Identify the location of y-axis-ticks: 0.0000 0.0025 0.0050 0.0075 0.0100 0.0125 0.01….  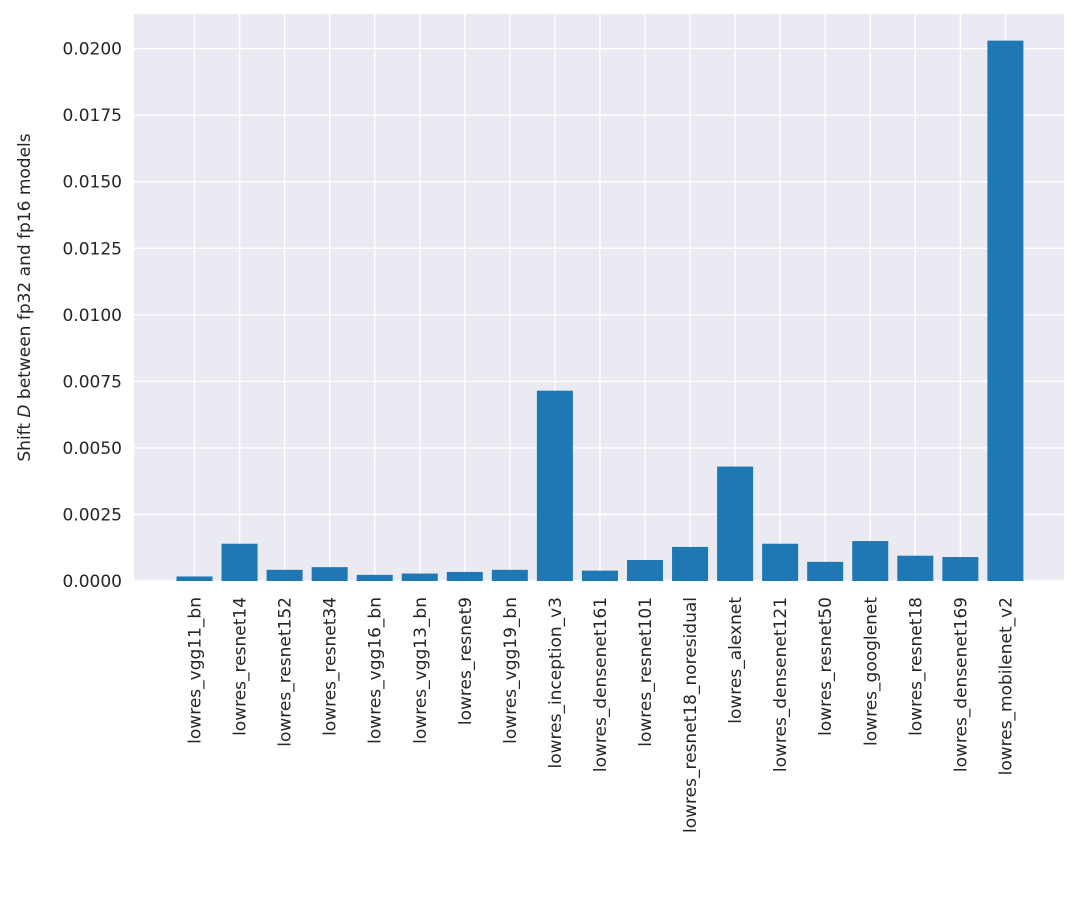
(92, 316).